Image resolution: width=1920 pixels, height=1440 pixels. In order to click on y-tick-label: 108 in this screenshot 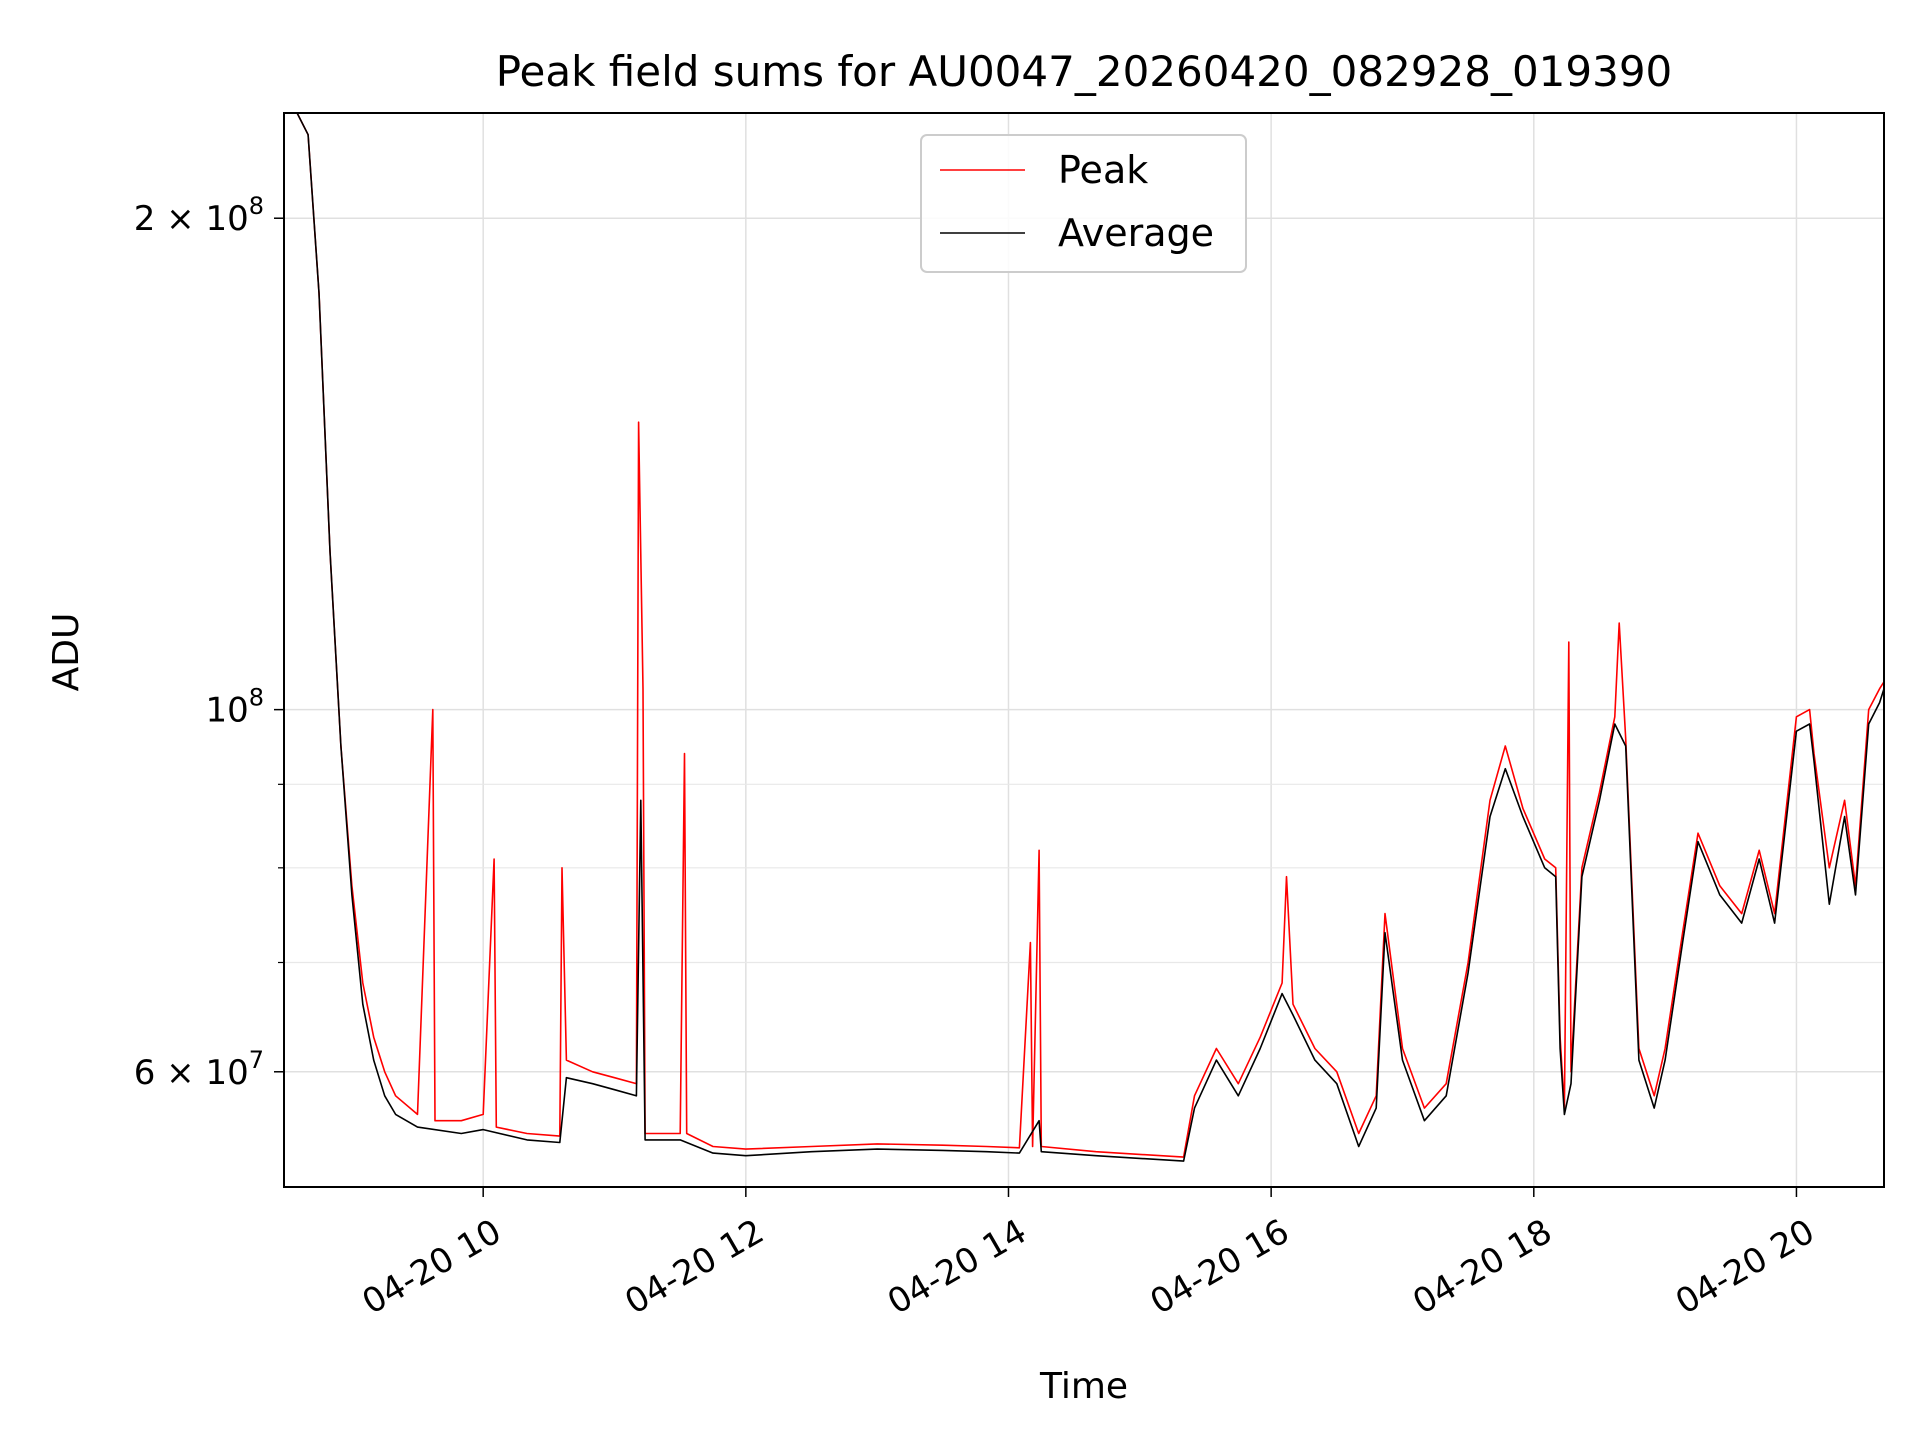, I will do `click(234, 707)`.